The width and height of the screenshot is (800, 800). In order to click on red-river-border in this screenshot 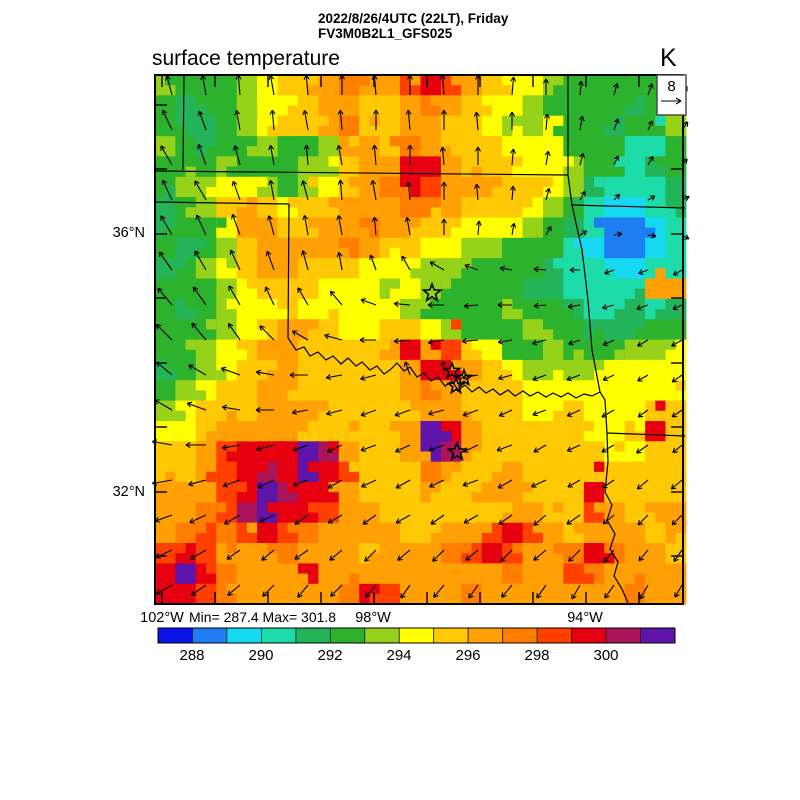, I will do `click(444, 368)`.